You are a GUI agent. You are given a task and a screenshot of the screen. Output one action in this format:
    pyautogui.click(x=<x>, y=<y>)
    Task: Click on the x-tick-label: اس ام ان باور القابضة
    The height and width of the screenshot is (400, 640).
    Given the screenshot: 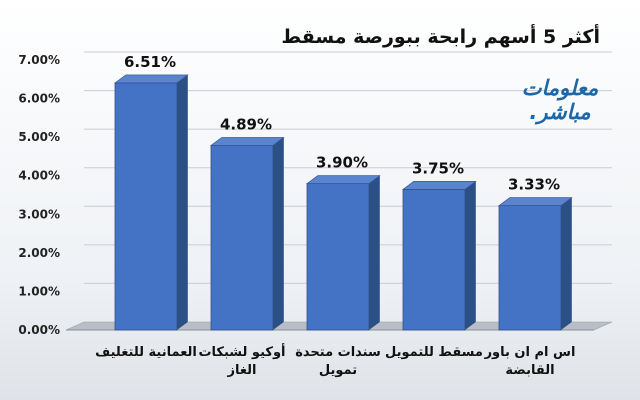 What is the action you would take?
    pyautogui.click(x=530, y=361)
    